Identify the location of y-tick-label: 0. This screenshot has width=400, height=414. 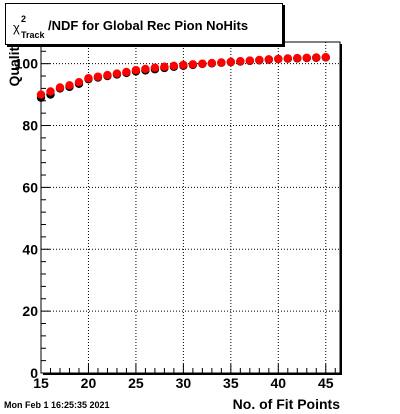
(34, 373).